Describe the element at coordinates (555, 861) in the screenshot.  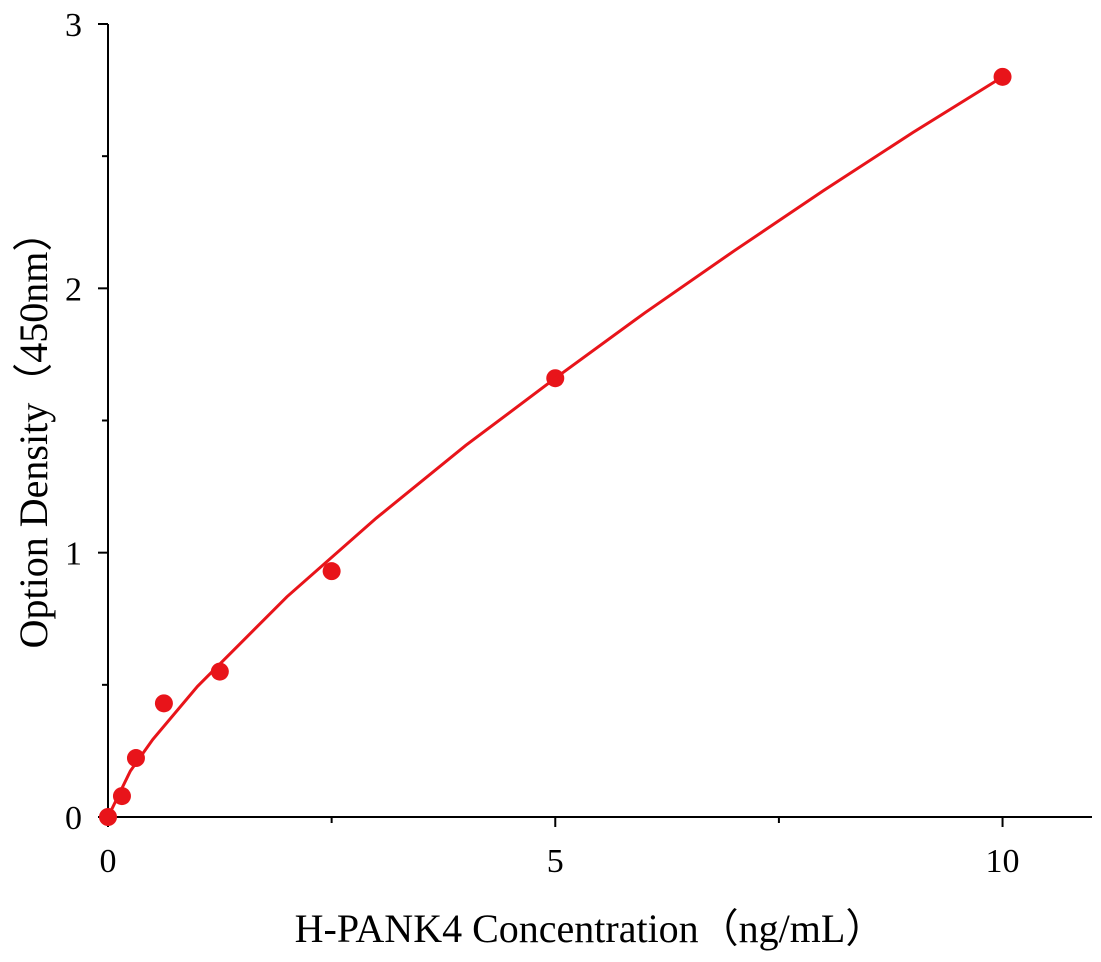
I see `x-tick-label: 5` at that location.